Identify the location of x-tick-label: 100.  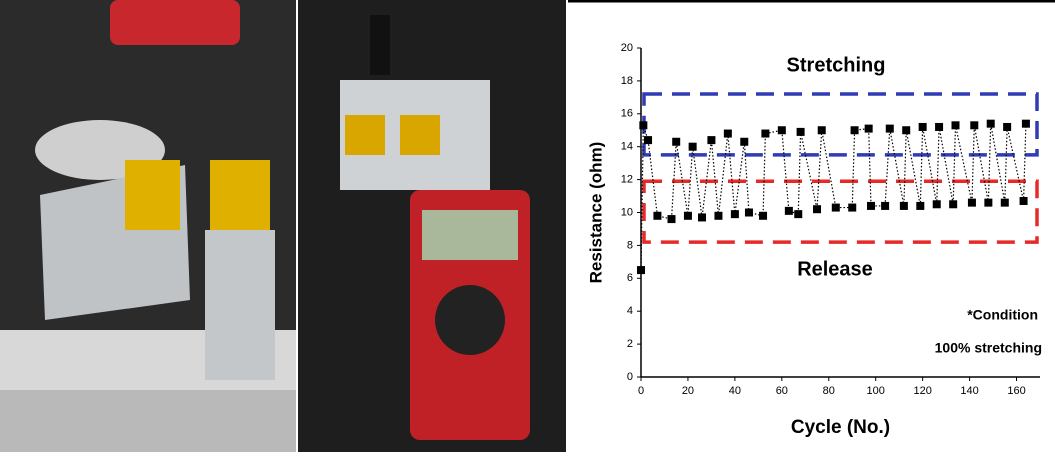
(876, 391).